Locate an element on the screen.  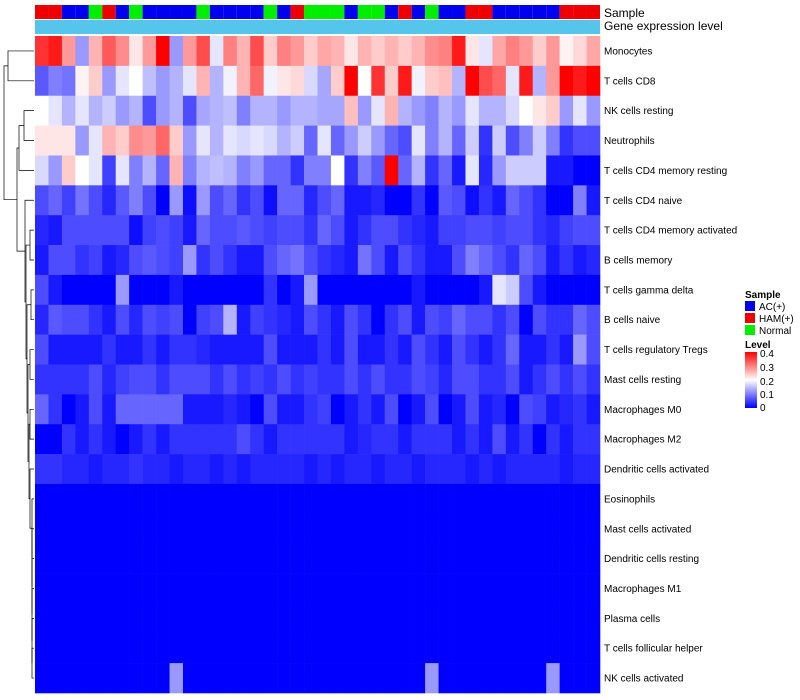
row-label: T cells regulatory Tregs is located at coordinates (656, 350).